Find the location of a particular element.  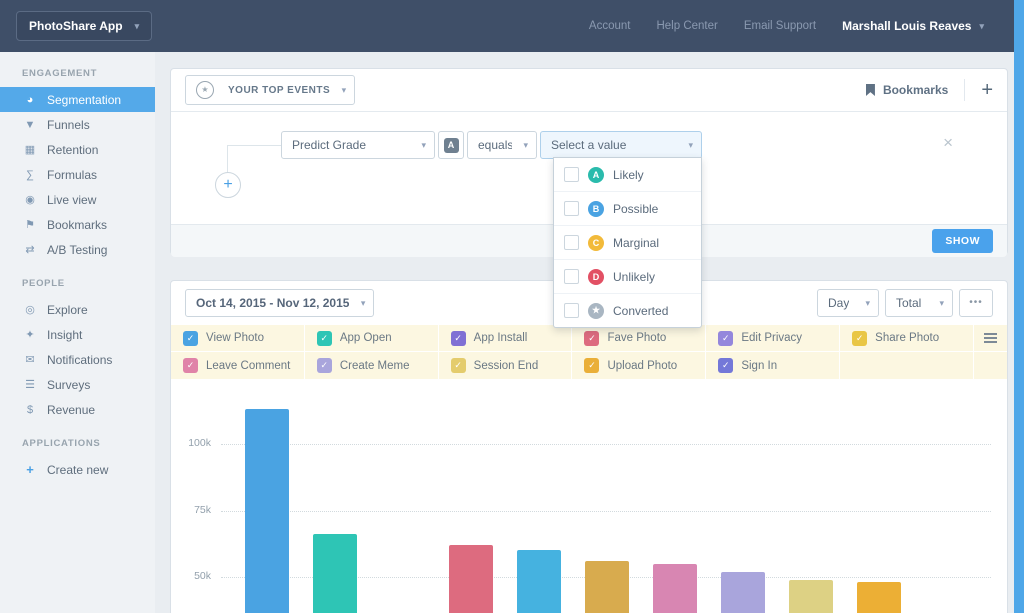

nav-account: Account is located at coordinates (609, 26).